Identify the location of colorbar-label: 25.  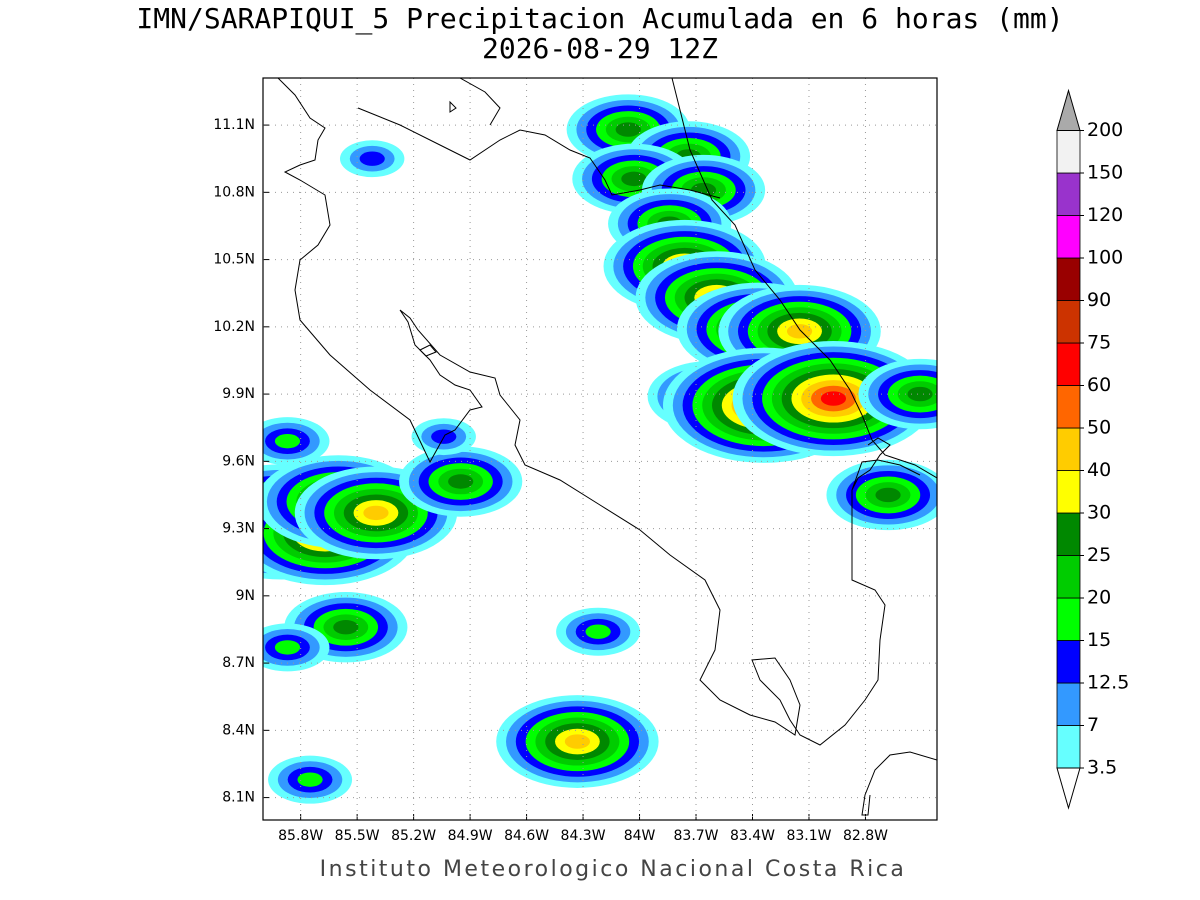
(1099, 555).